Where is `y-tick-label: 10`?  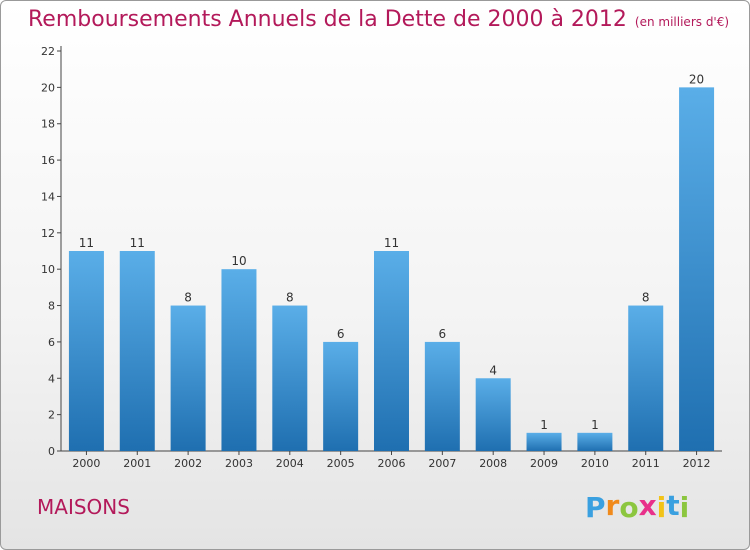 y-tick-label: 10 is located at coordinates (48, 269).